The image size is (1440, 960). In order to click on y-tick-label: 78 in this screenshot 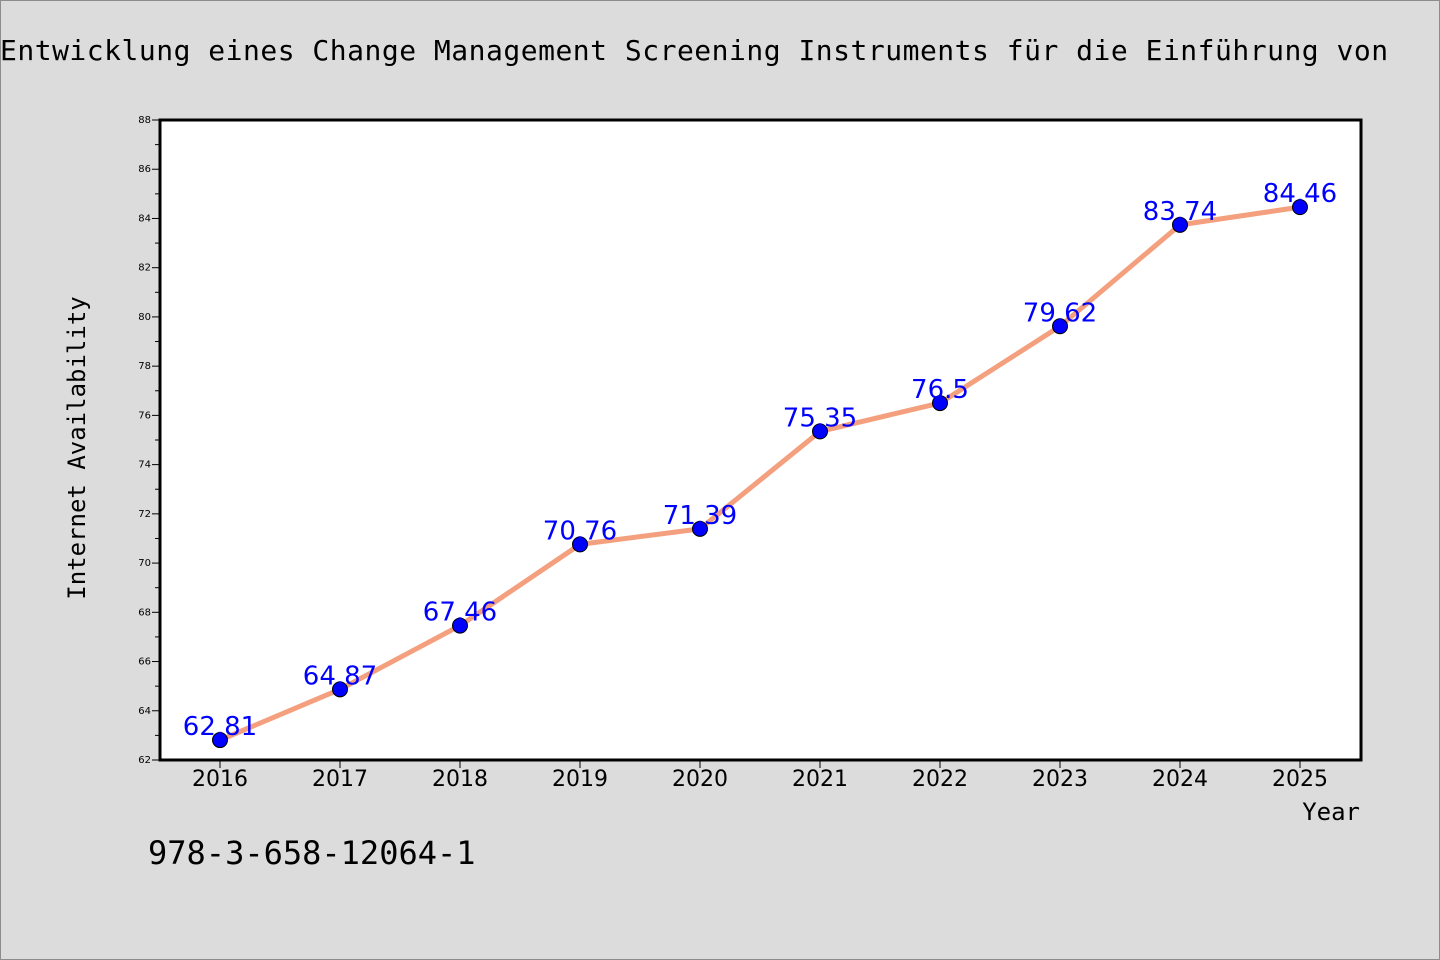, I will do `click(144, 366)`.